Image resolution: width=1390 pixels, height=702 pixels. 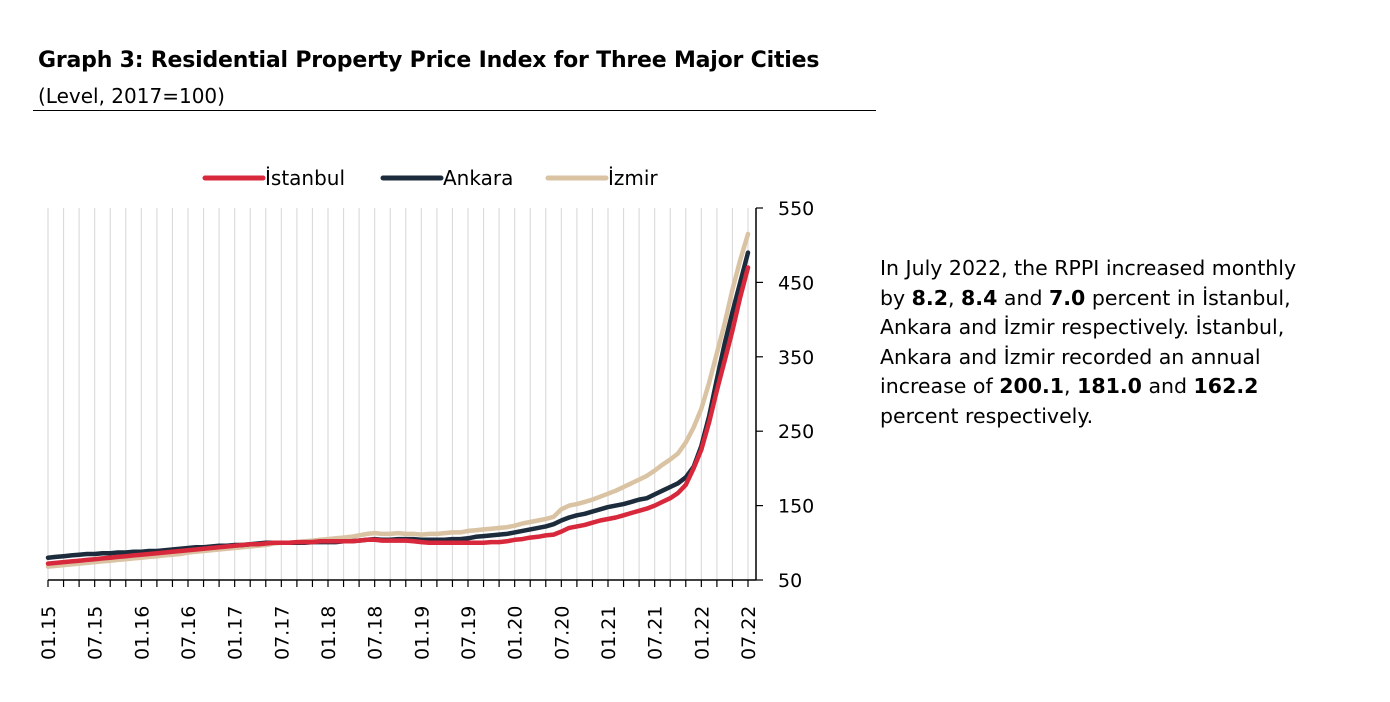 I want to click on x-tick-label: 07.22, so click(x=749, y=633).